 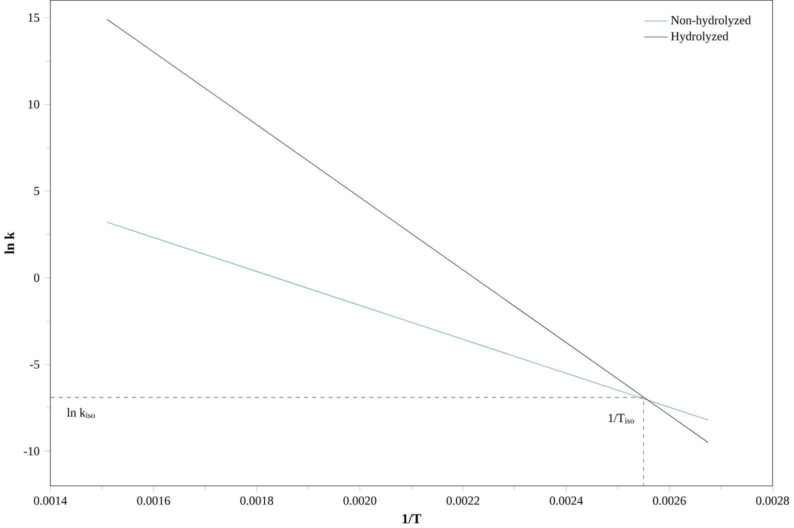 I want to click on x-tick-label: 0.0026, so click(x=669, y=500).